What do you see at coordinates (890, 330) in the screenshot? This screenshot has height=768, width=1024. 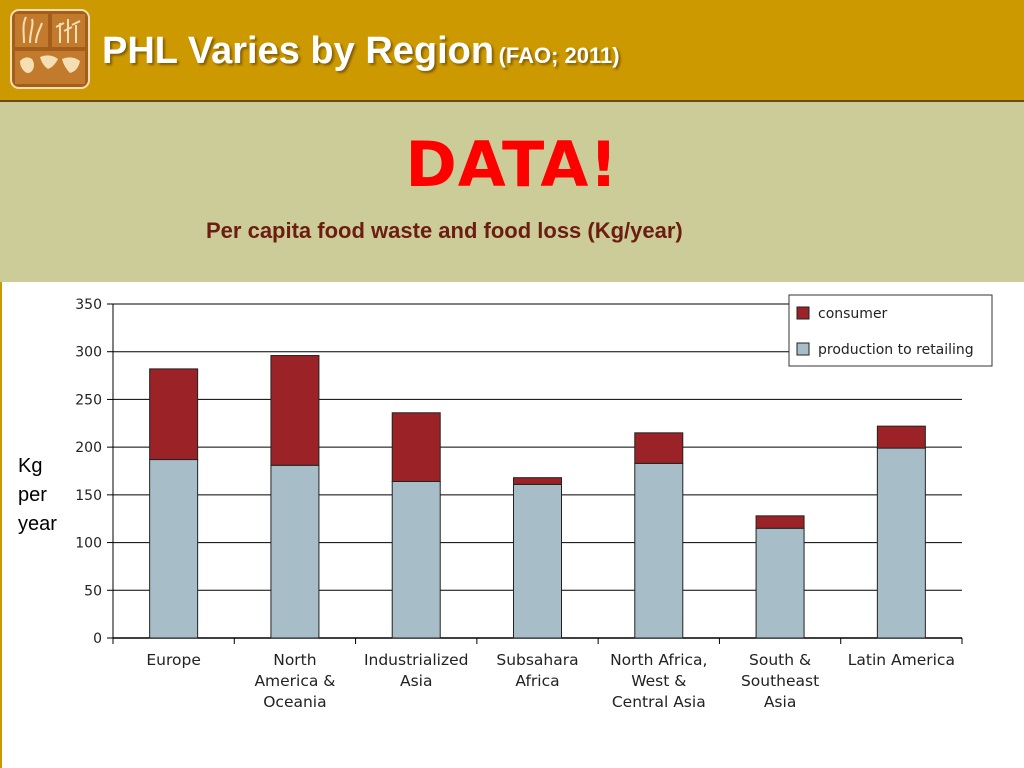 I see `legend-box` at bounding box center [890, 330].